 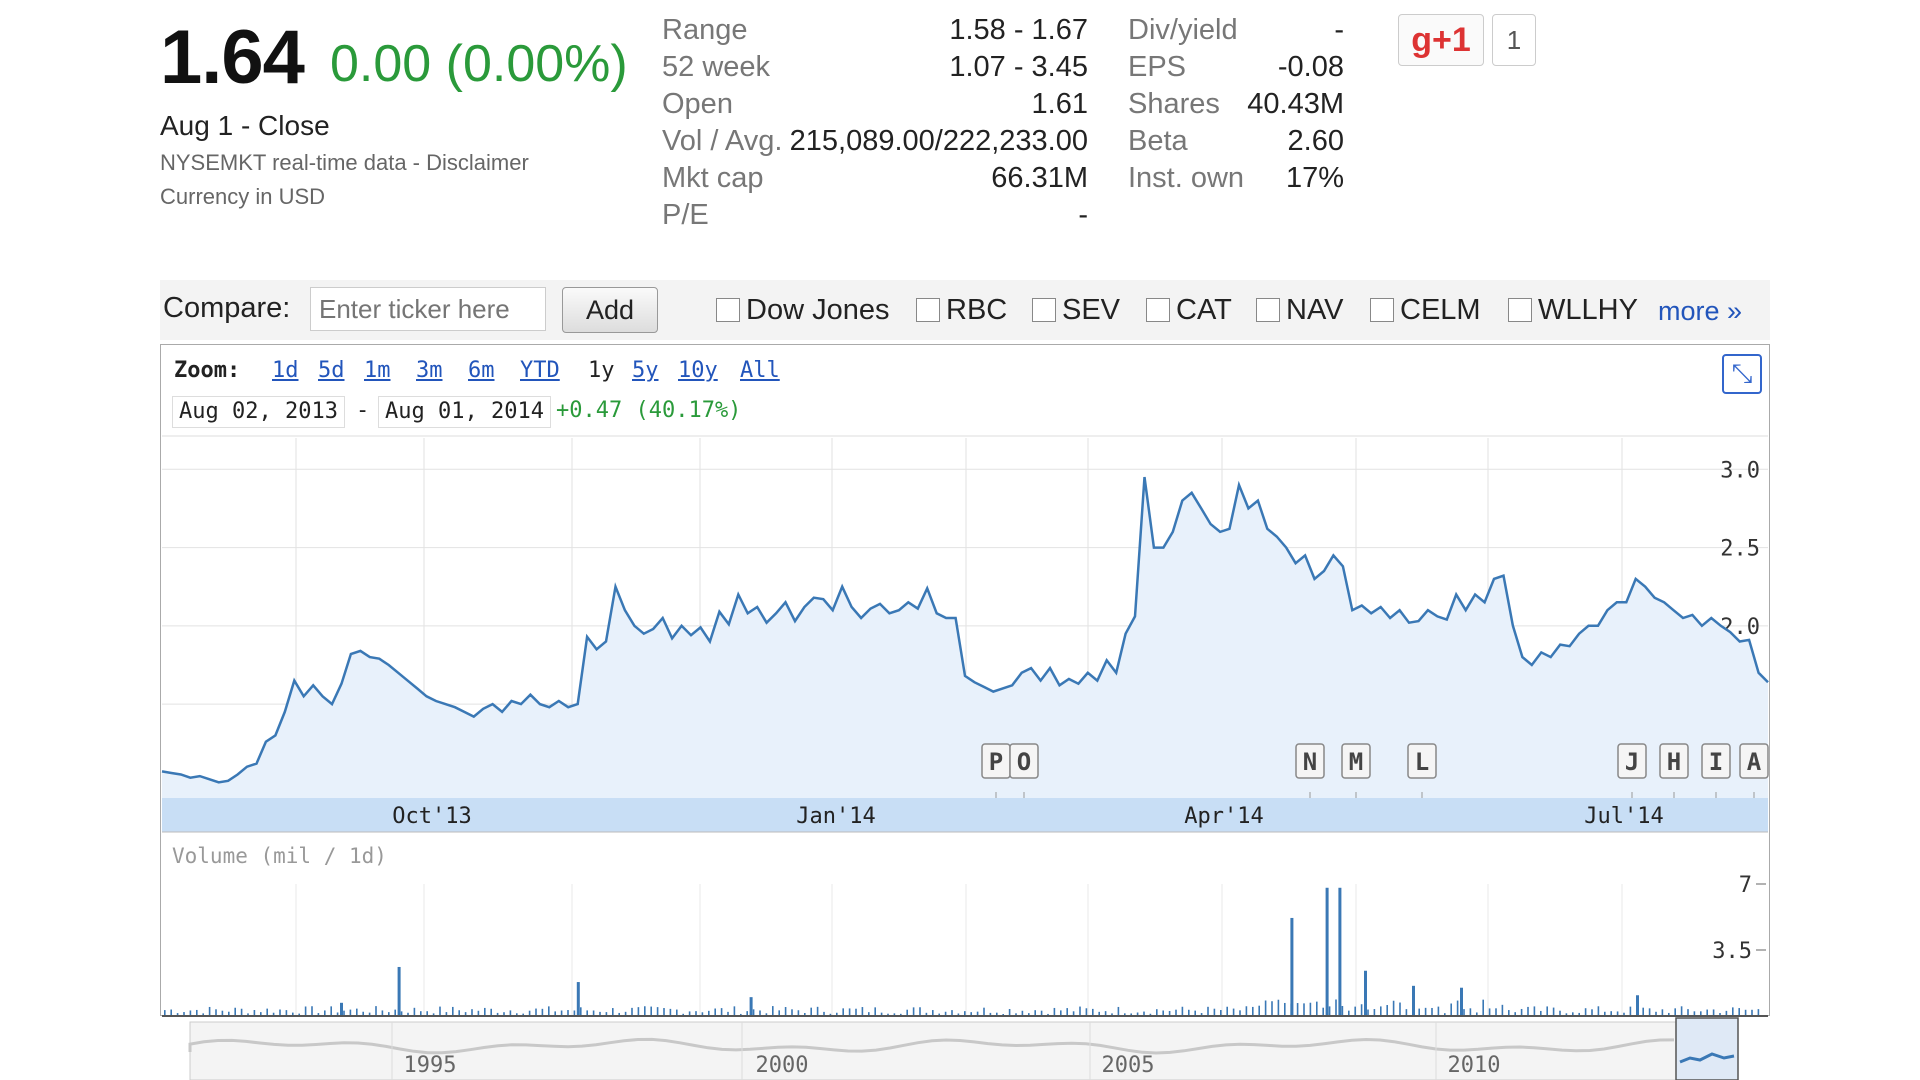 What do you see at coordinates (698, 370) in the screenshot?
I see `zoom-10y: 10y` at bounding box center [698, 370].